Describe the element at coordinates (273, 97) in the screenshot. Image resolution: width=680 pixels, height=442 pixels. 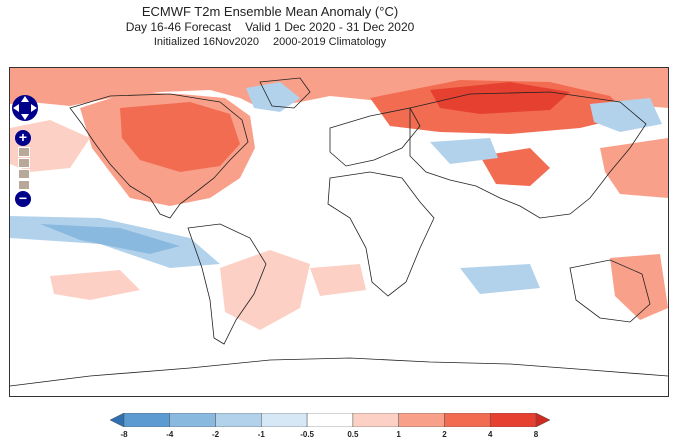
I see `cool-anomaly-greenland` at that location.